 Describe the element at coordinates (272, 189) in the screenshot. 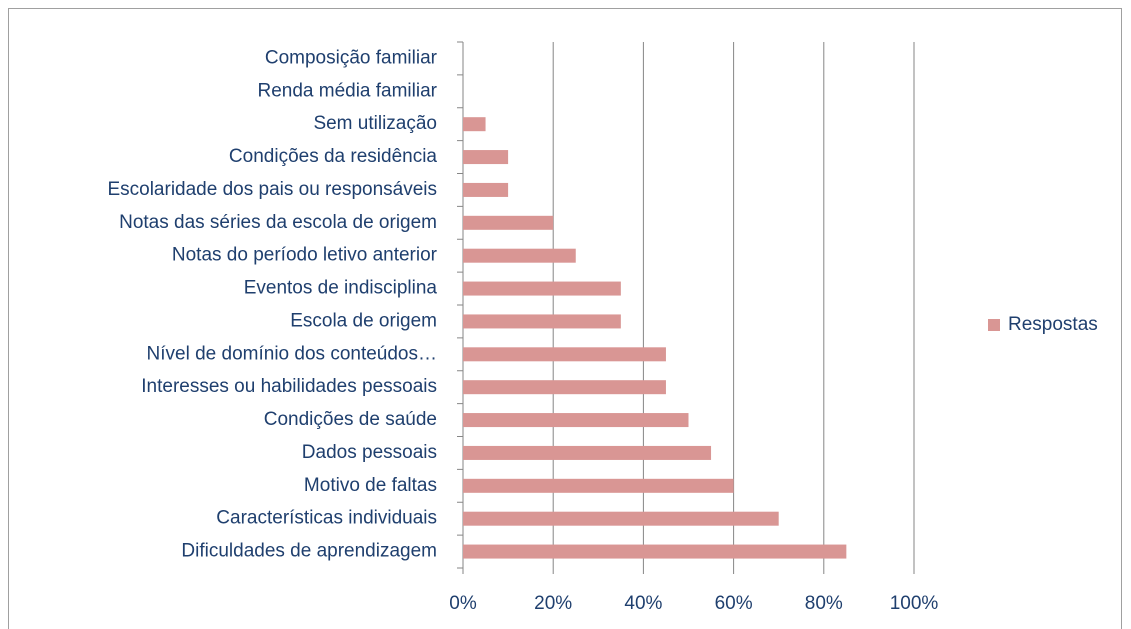

I see `y-tick-label: Escolaridade dos pais ou responsáveis` at that location.